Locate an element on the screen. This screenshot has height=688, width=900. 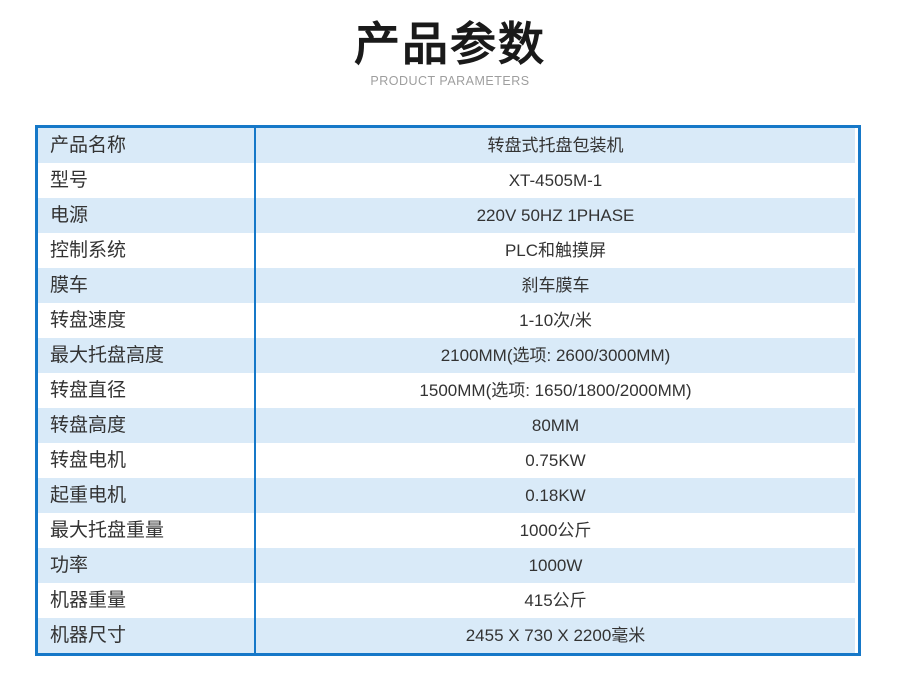
table-row: 功率 1000W is located at coordinates (448, 565).